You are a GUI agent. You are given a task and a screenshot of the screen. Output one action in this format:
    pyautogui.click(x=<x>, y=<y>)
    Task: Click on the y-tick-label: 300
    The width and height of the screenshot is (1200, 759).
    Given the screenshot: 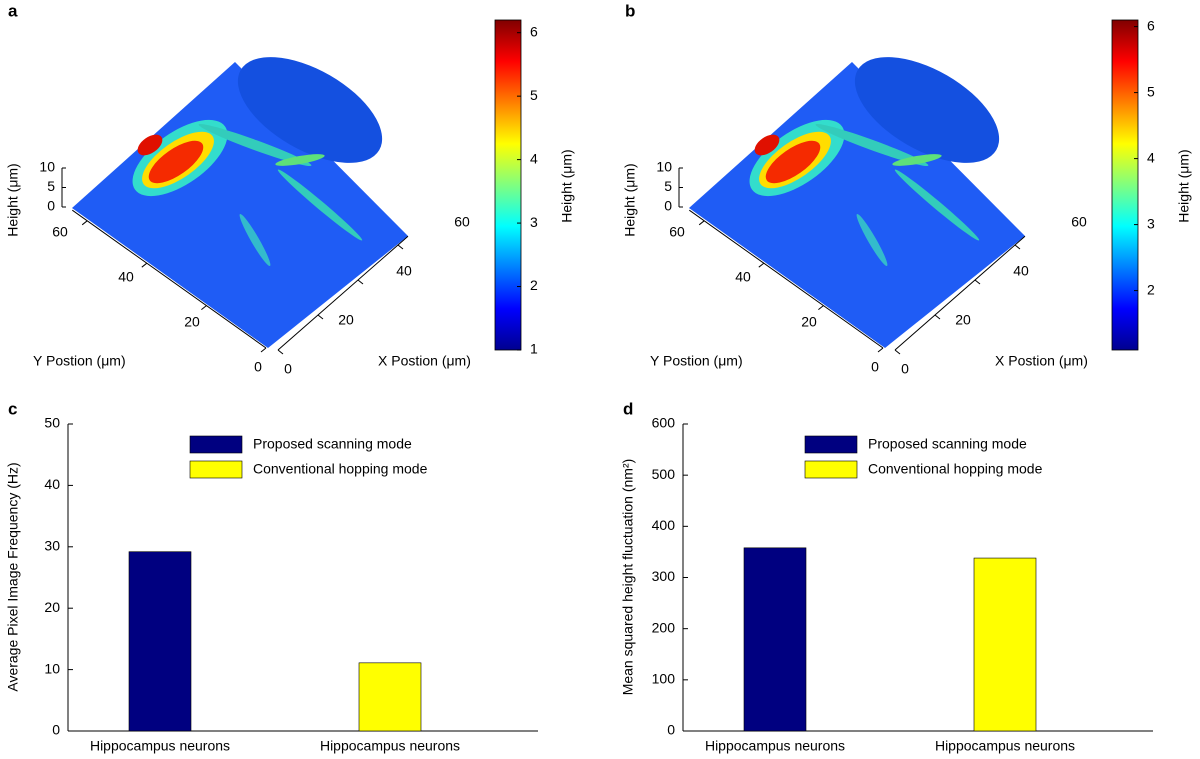 What is the action you would take?
    pyautogui.click(x=664, y=576)
    